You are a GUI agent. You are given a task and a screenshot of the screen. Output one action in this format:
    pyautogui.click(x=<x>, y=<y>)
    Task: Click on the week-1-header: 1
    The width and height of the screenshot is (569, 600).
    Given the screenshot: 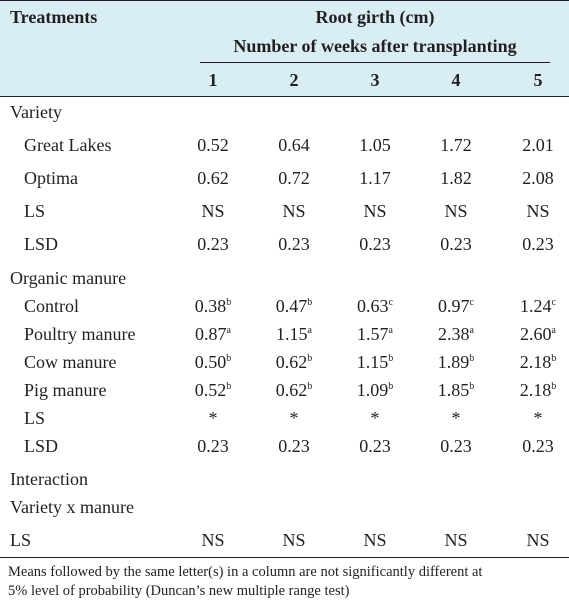 What is the action you would take?
    pyautogui.click(x=213, y=80)
    